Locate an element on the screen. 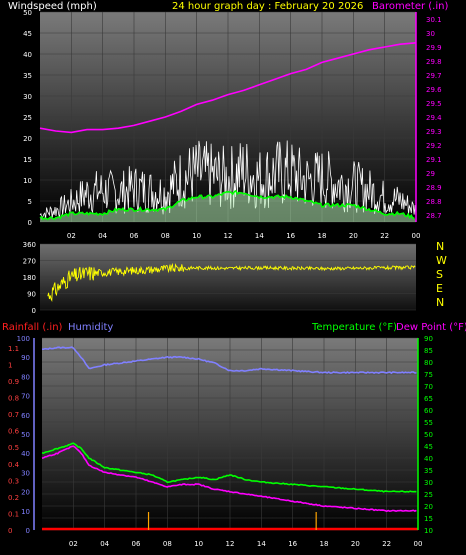  compass-label: S is located at coordinates (439, 274).